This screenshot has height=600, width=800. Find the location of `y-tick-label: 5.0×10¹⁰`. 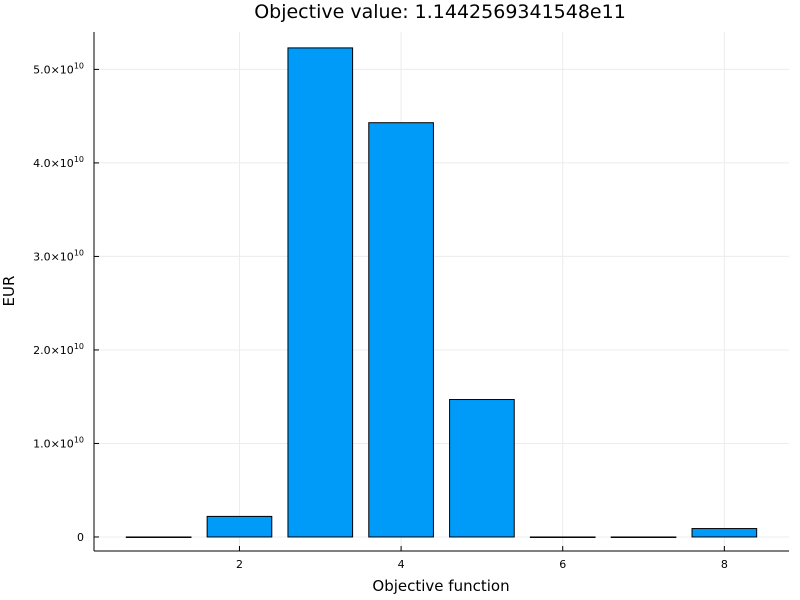

y-tick-label: 5.0×10¹⁰ is located at coordinates (58, 68).